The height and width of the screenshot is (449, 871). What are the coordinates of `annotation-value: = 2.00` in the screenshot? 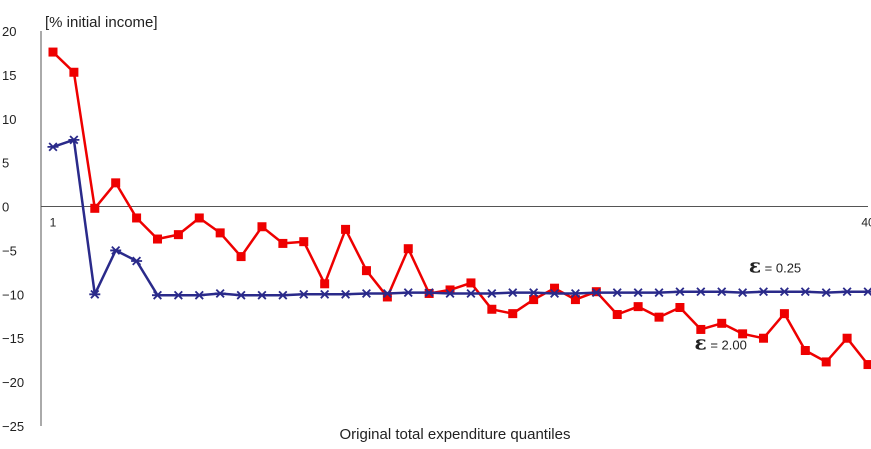 It's located at (727, 345).